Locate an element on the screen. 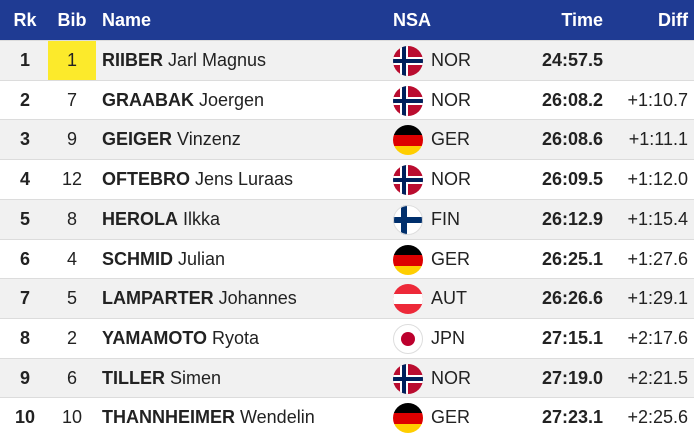  result-row: 2 7 GRAABAK Joergen NOR 26:08.2 +1:10.7 is located at coordinates (347, 99).